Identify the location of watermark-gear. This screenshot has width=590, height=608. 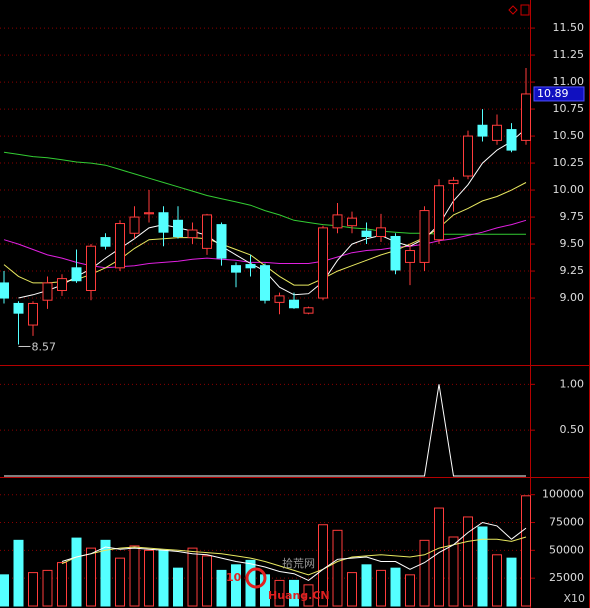
(256, 578).